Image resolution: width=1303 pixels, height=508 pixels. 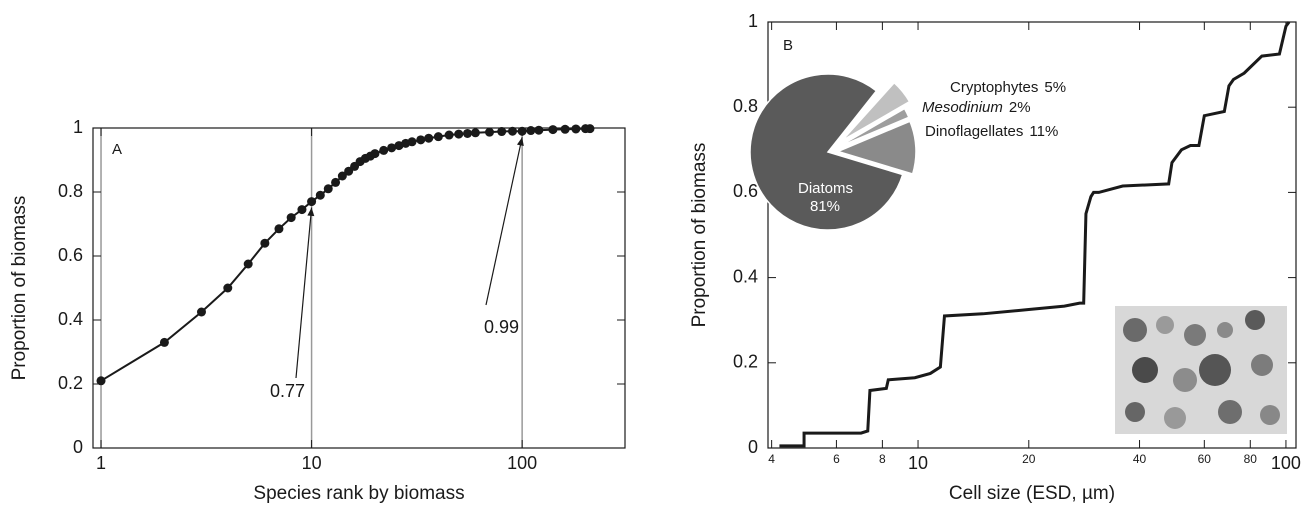 I want to click on x-axis-label: Species rank by biomass, so click(x=358, y=493).